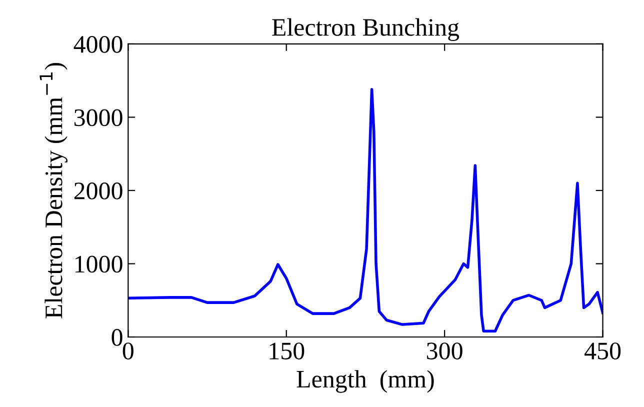  Describe the element at coordinates (98, 117) in the screenshot. I see `y-tick-label: 3000` at that location.